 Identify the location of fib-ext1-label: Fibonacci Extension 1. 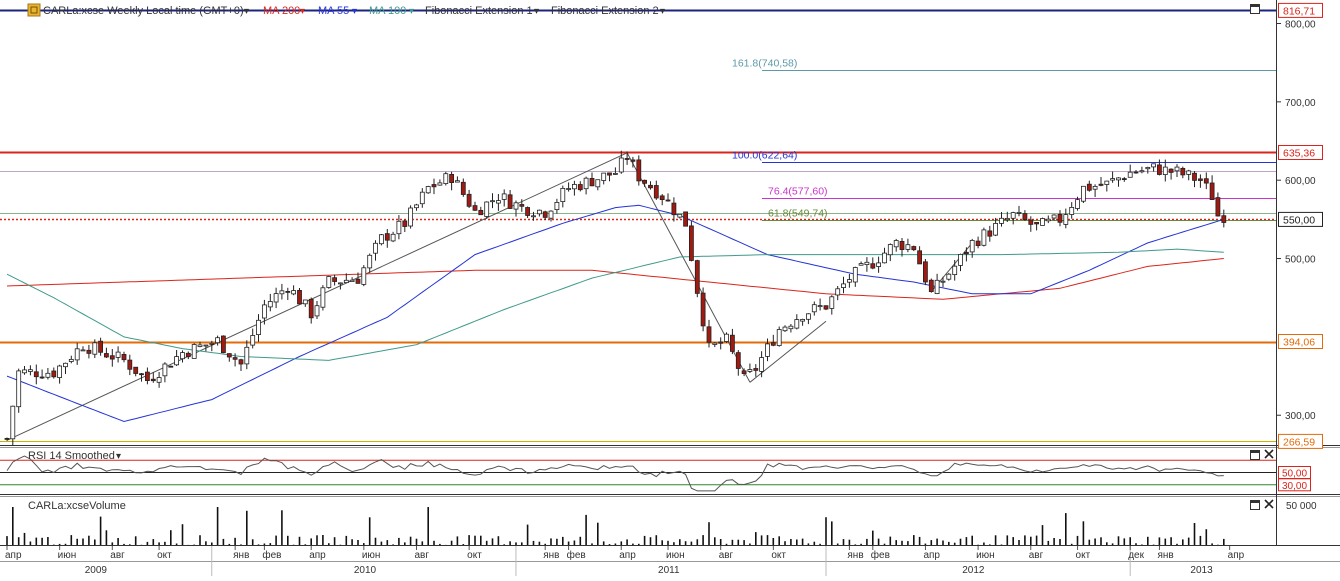
(479, 11).